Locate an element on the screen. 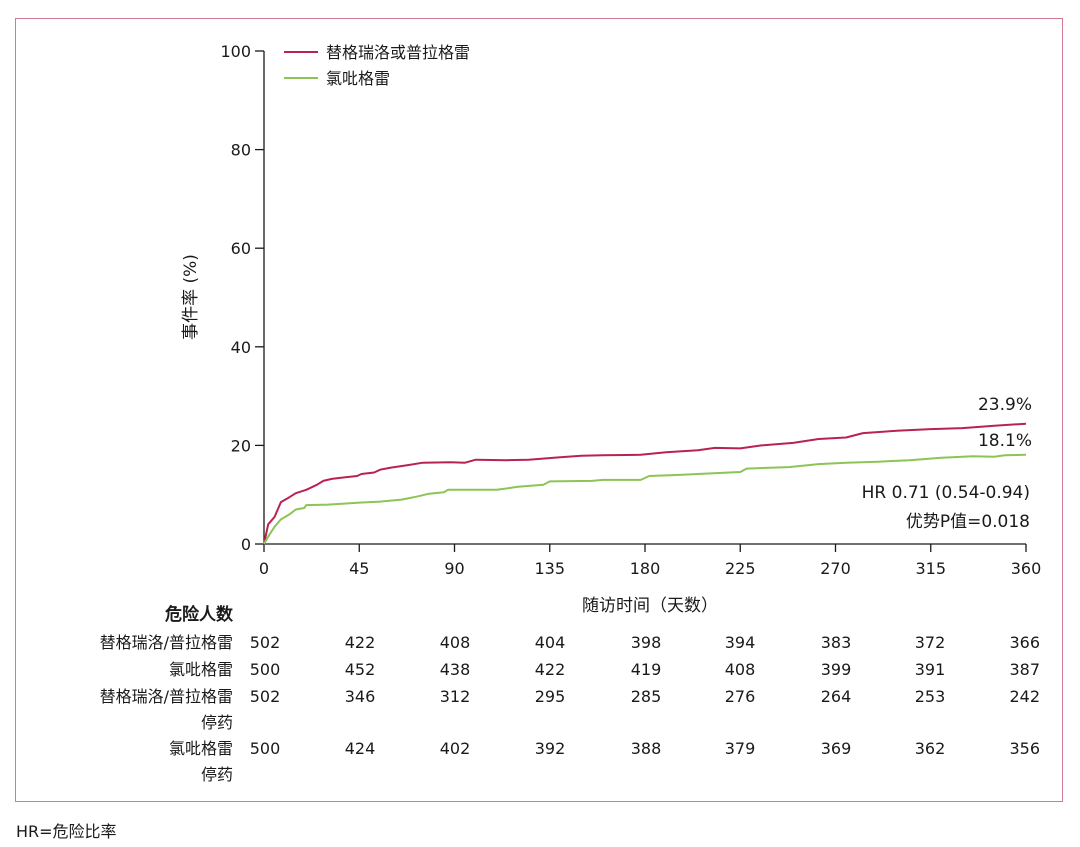 The height and width of the screenshot is (847, 1080). risk-cell: 264 is located at coordinates (836, 696).